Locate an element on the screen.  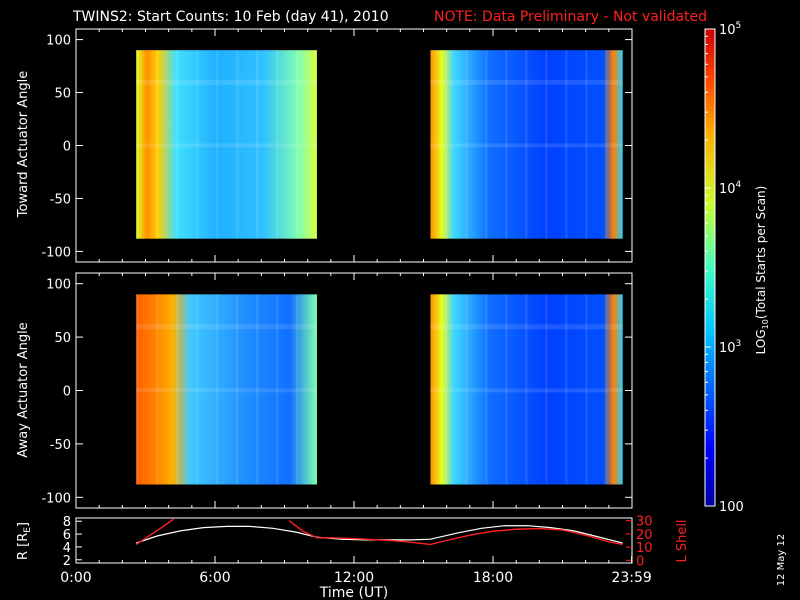
time-tick-label: 0:00 is located at coordinates (75, 578).